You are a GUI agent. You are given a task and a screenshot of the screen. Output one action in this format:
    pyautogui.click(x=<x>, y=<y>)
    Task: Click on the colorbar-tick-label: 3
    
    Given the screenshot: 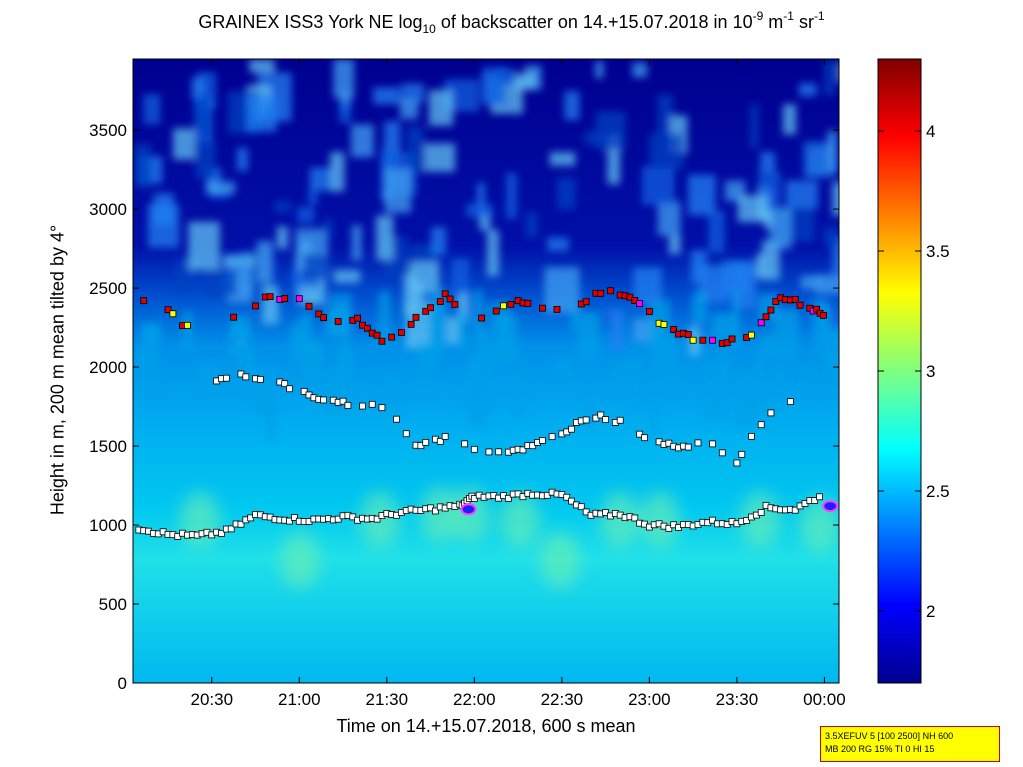 What is the action you would take?
    pyautogui.click(x=930, y=371)
    